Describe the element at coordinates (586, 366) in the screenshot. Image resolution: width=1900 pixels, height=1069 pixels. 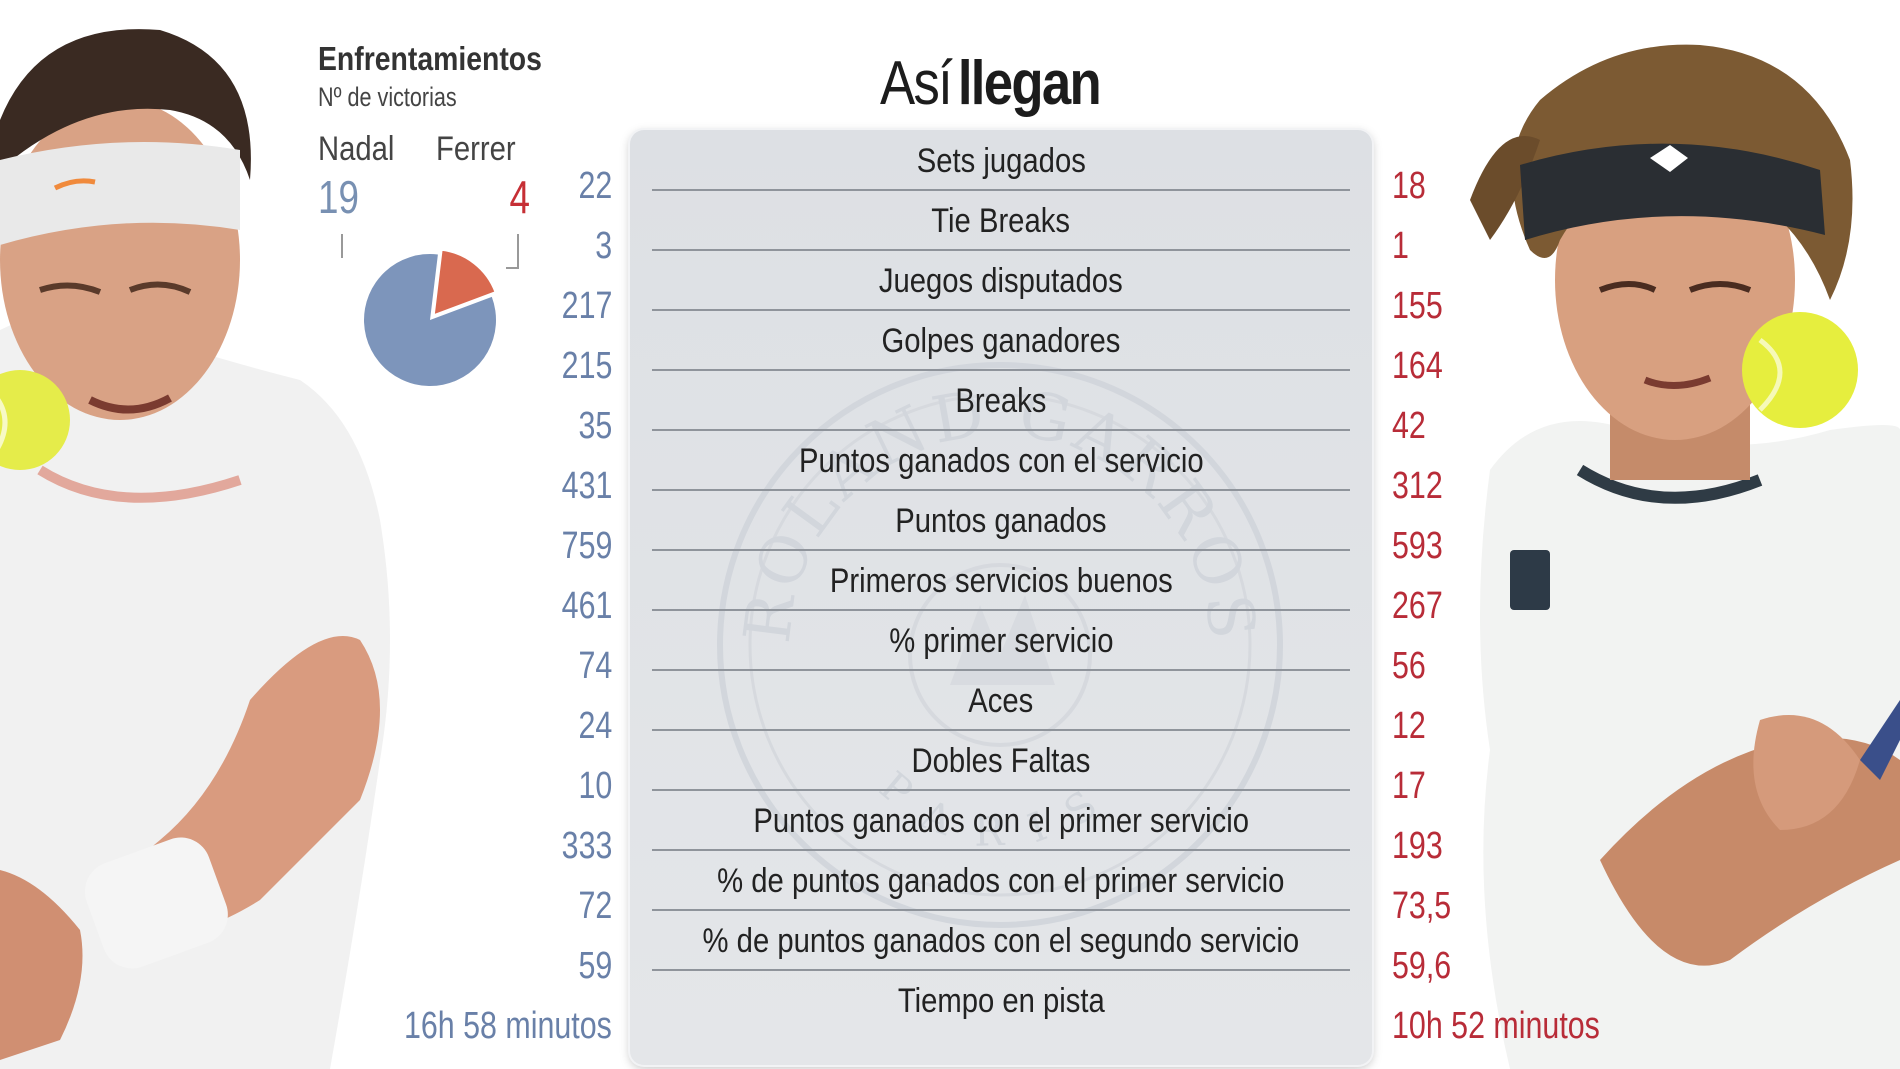
I see `nadal-stat-value: 215` at that location.